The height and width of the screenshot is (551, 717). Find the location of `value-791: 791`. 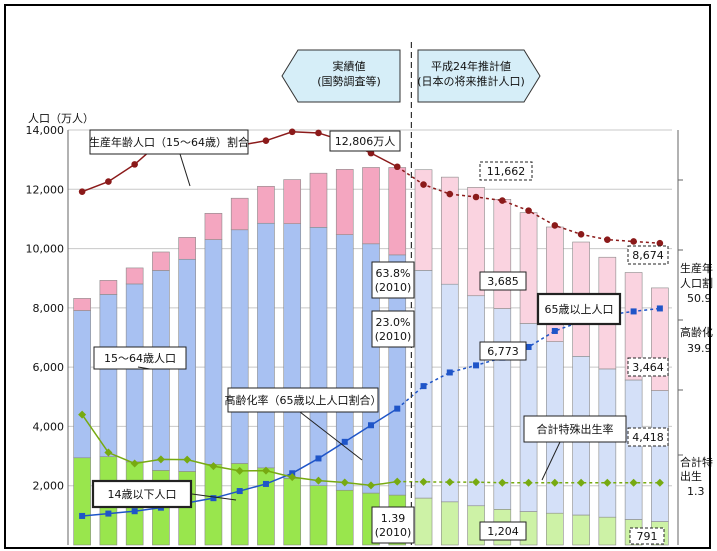

value-791: 791 is located at coordinates (647, 536).